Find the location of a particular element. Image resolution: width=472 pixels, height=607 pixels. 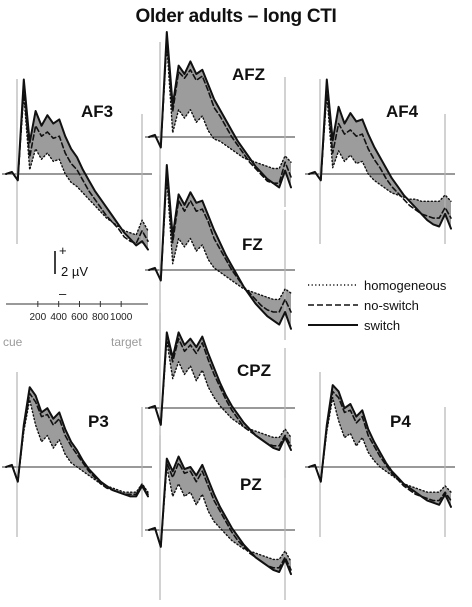

electrode-label-af3: AF3 is located at coordinates (97, 111).